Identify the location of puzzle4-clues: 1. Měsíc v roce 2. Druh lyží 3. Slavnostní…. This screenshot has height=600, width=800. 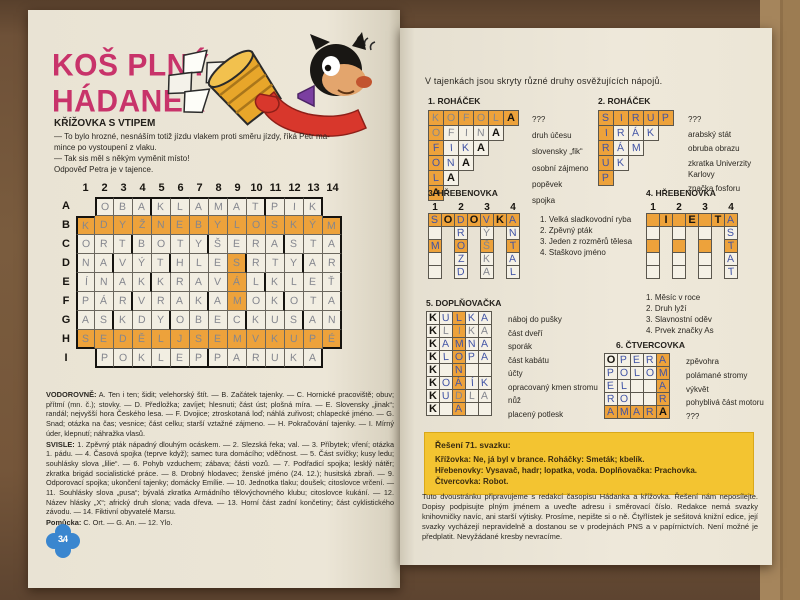
(706, 314).